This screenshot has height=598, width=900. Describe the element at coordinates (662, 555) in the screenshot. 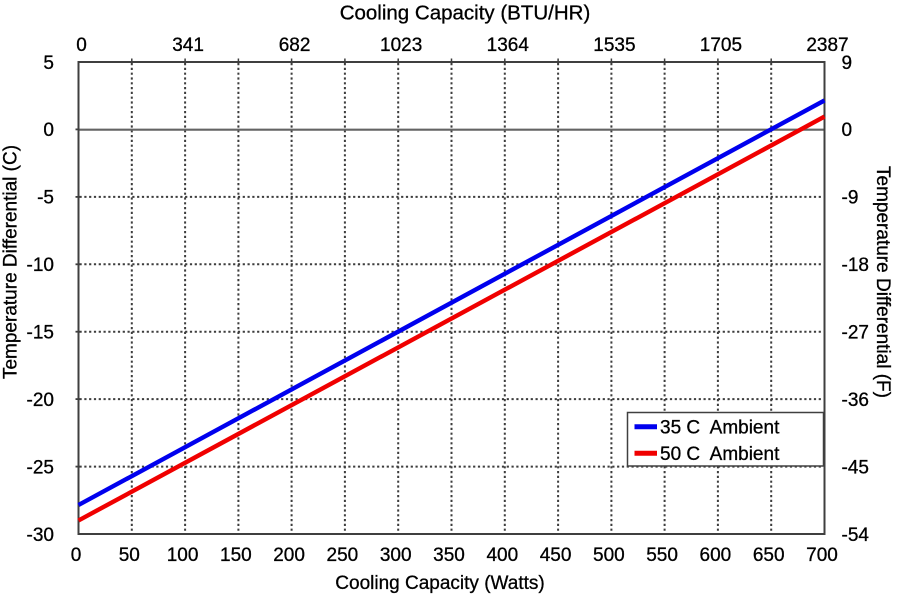

I see `svg-text: 550` at that location.